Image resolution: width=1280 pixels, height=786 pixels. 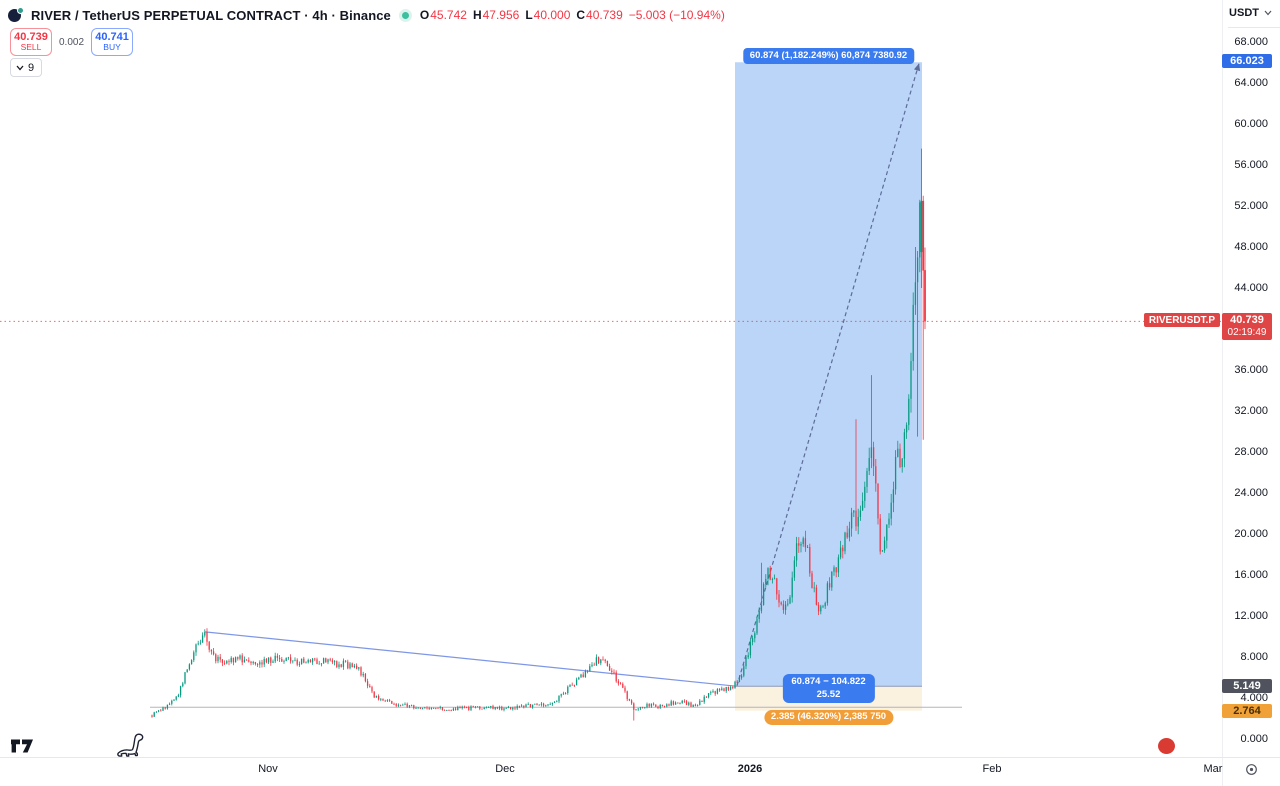 I want to click on sell-price: 40.739, so click(x=31, y=36).